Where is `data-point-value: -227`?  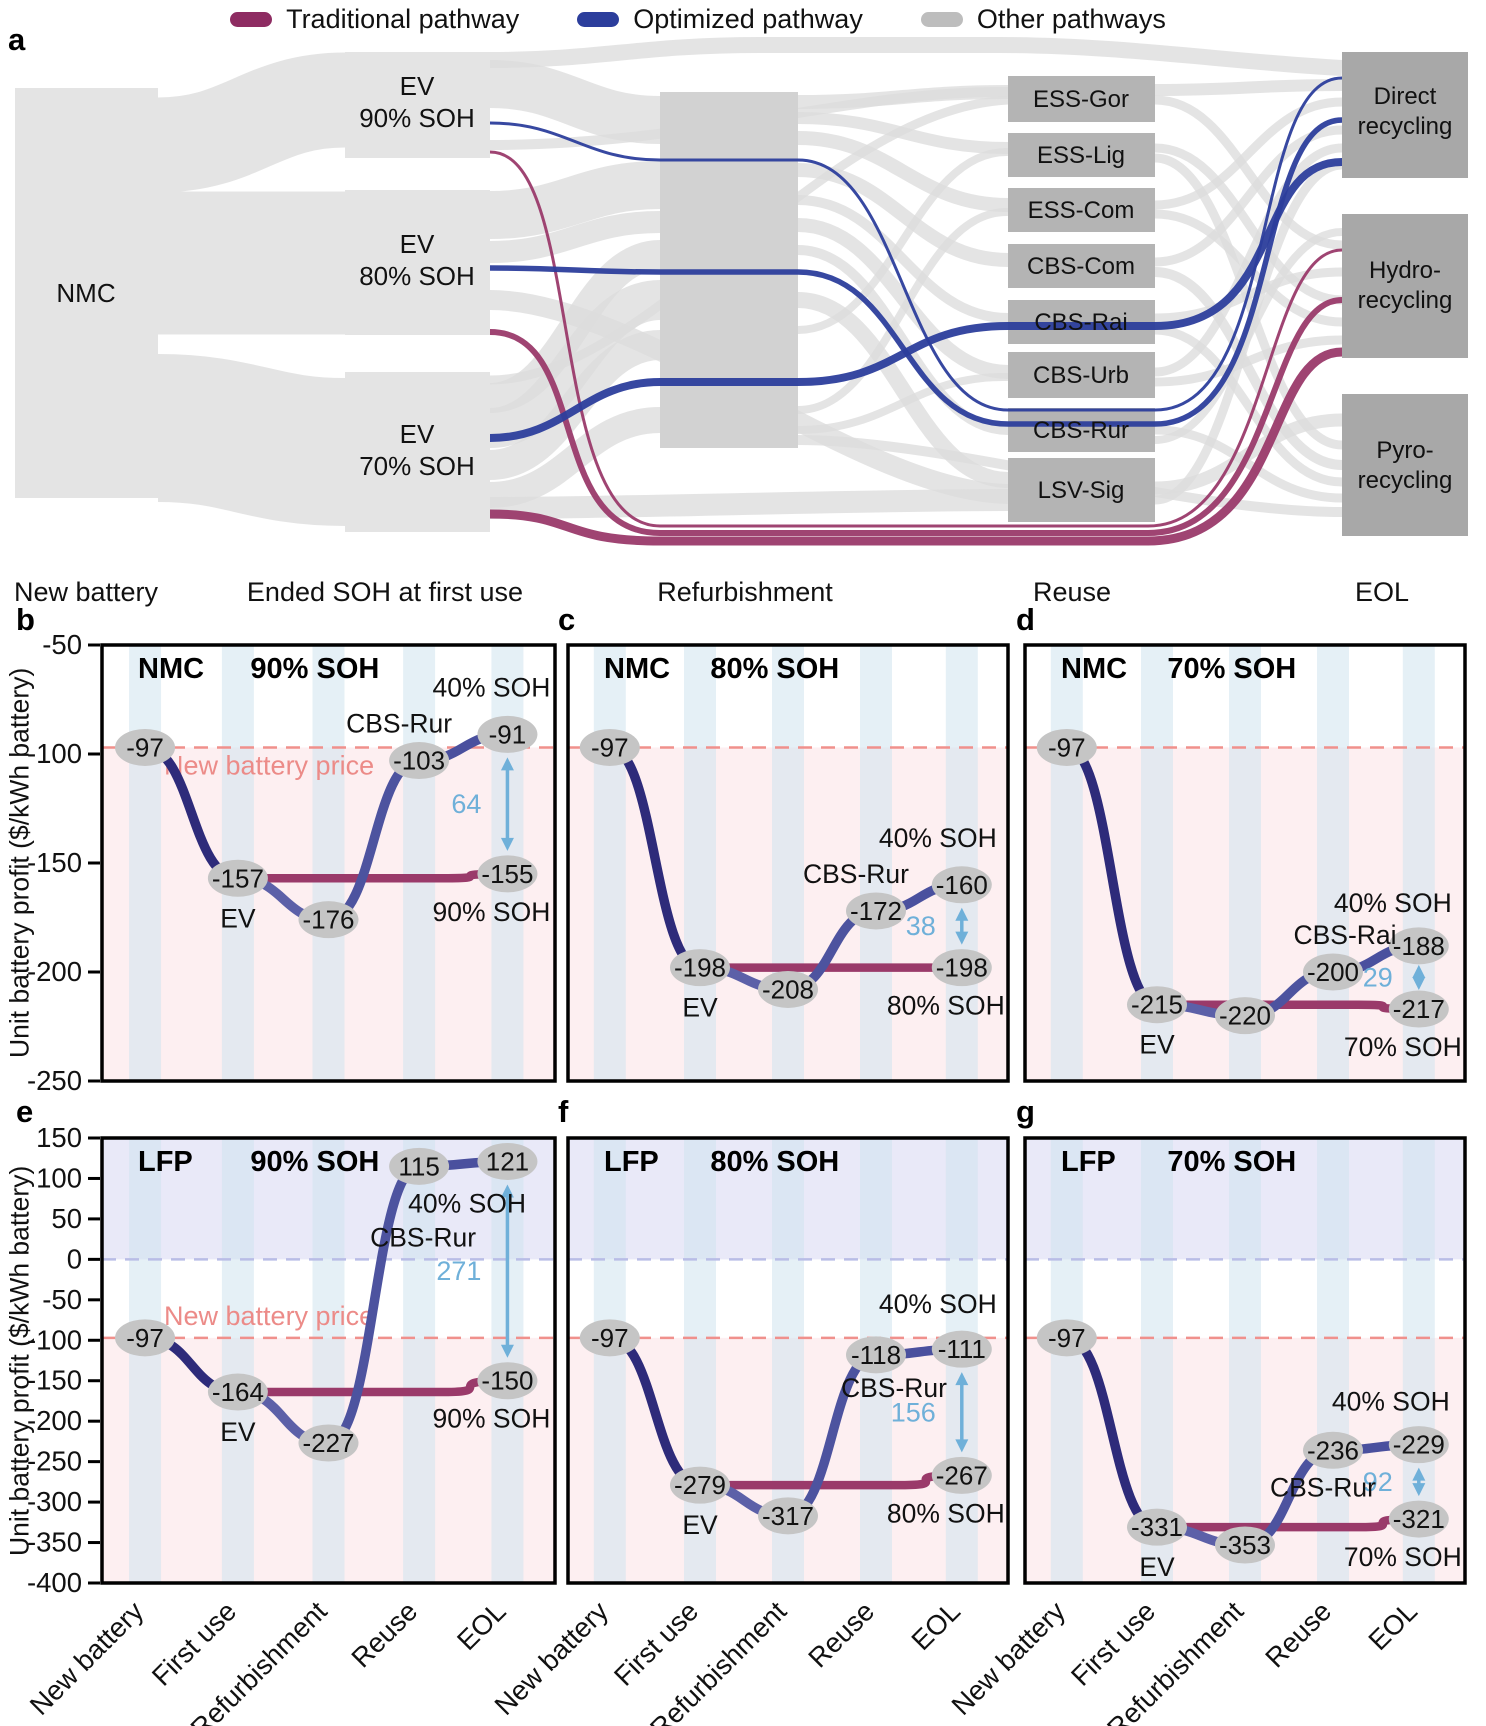
data-point-value: -227 is located at coordinates (328, 1443).